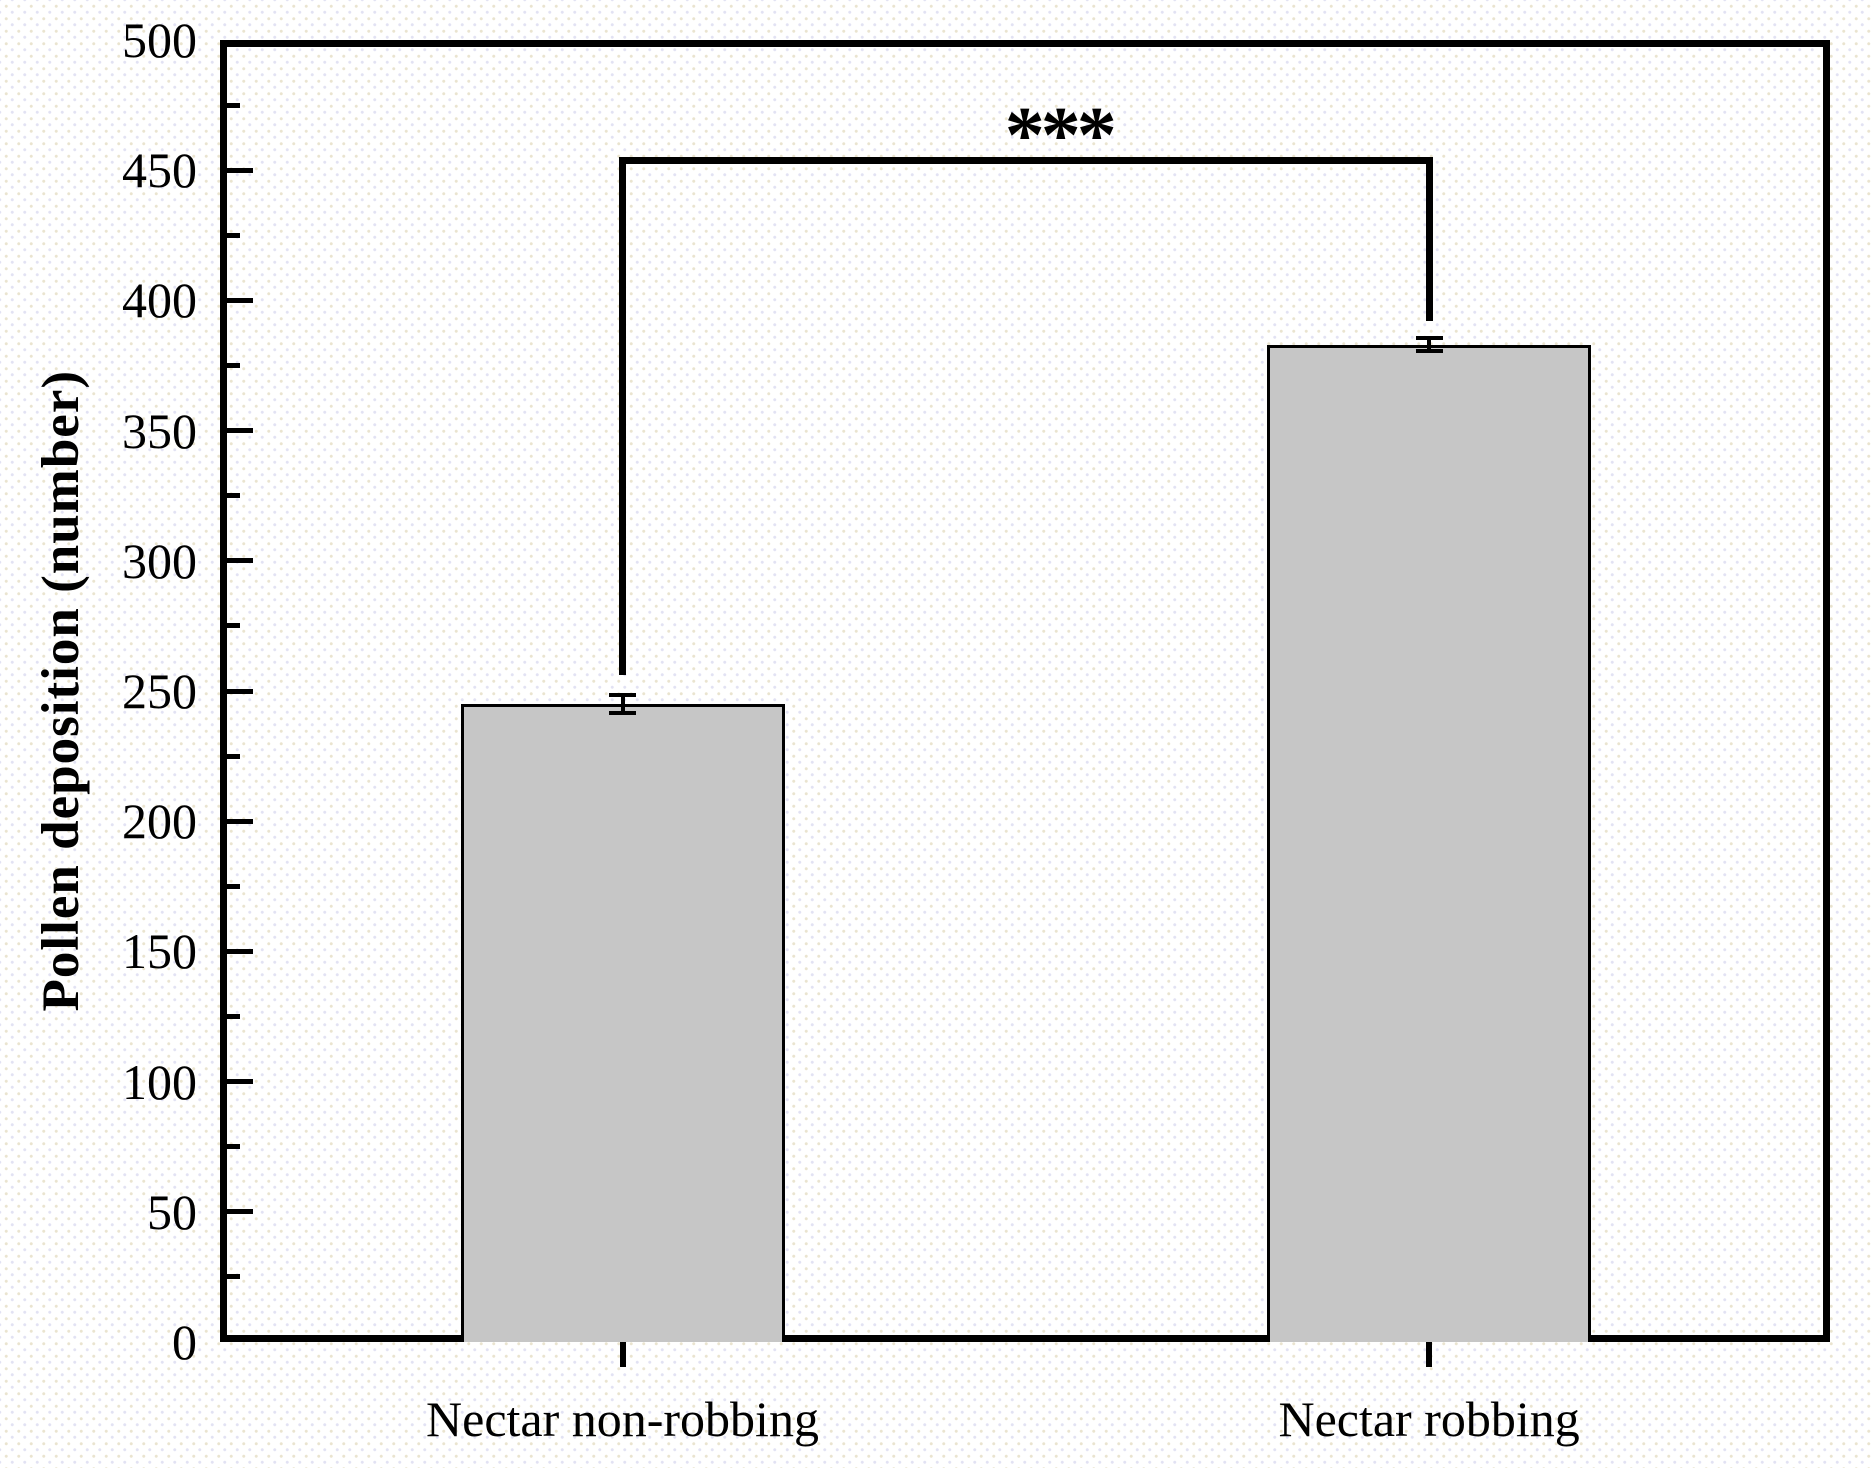  I want to click on x-category-label: Nectar robbing, so click(1429, 1419).